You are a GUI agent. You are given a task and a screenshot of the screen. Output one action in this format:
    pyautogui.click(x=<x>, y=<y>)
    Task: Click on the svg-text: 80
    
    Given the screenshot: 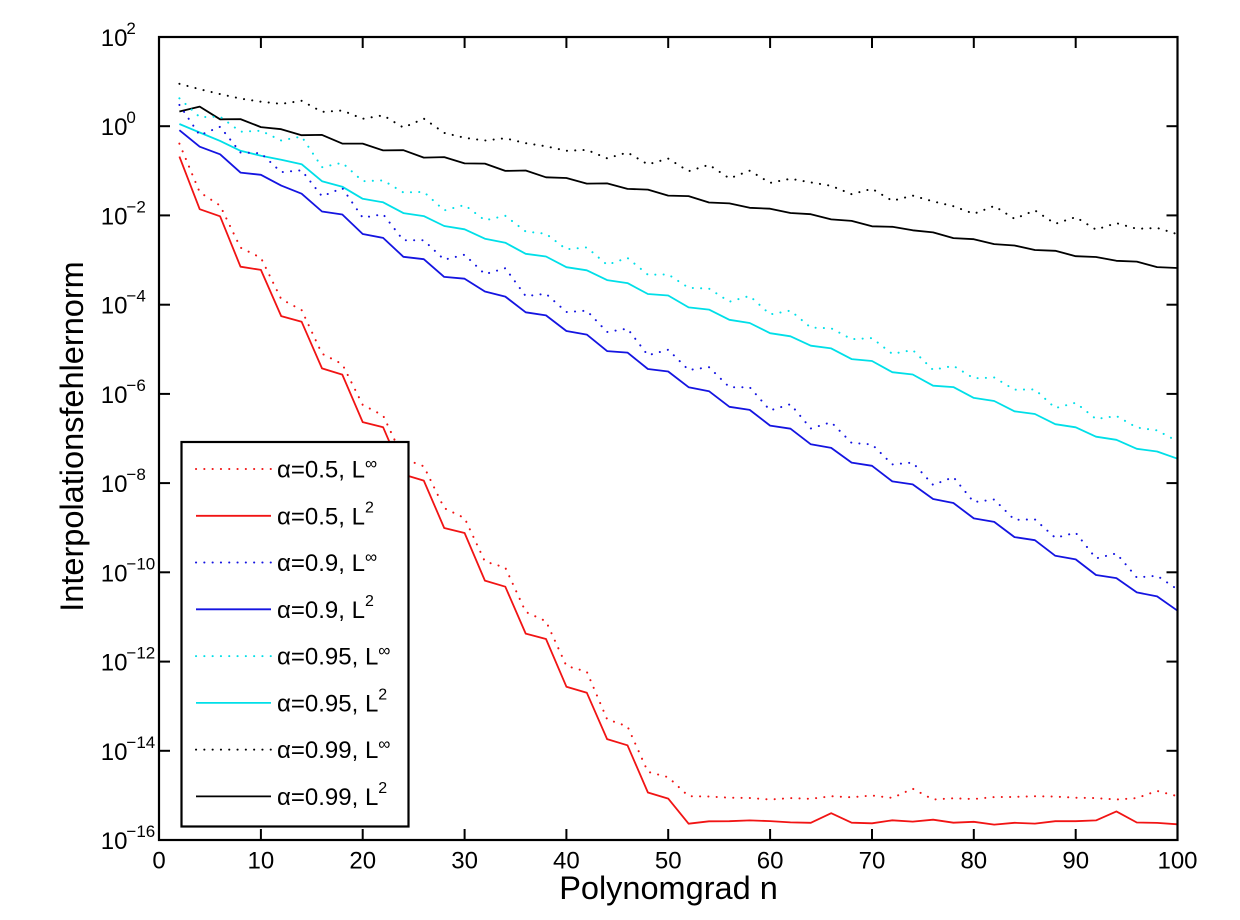 What is the action you would take?
    pyautogui.click(x=973, y=861)
    